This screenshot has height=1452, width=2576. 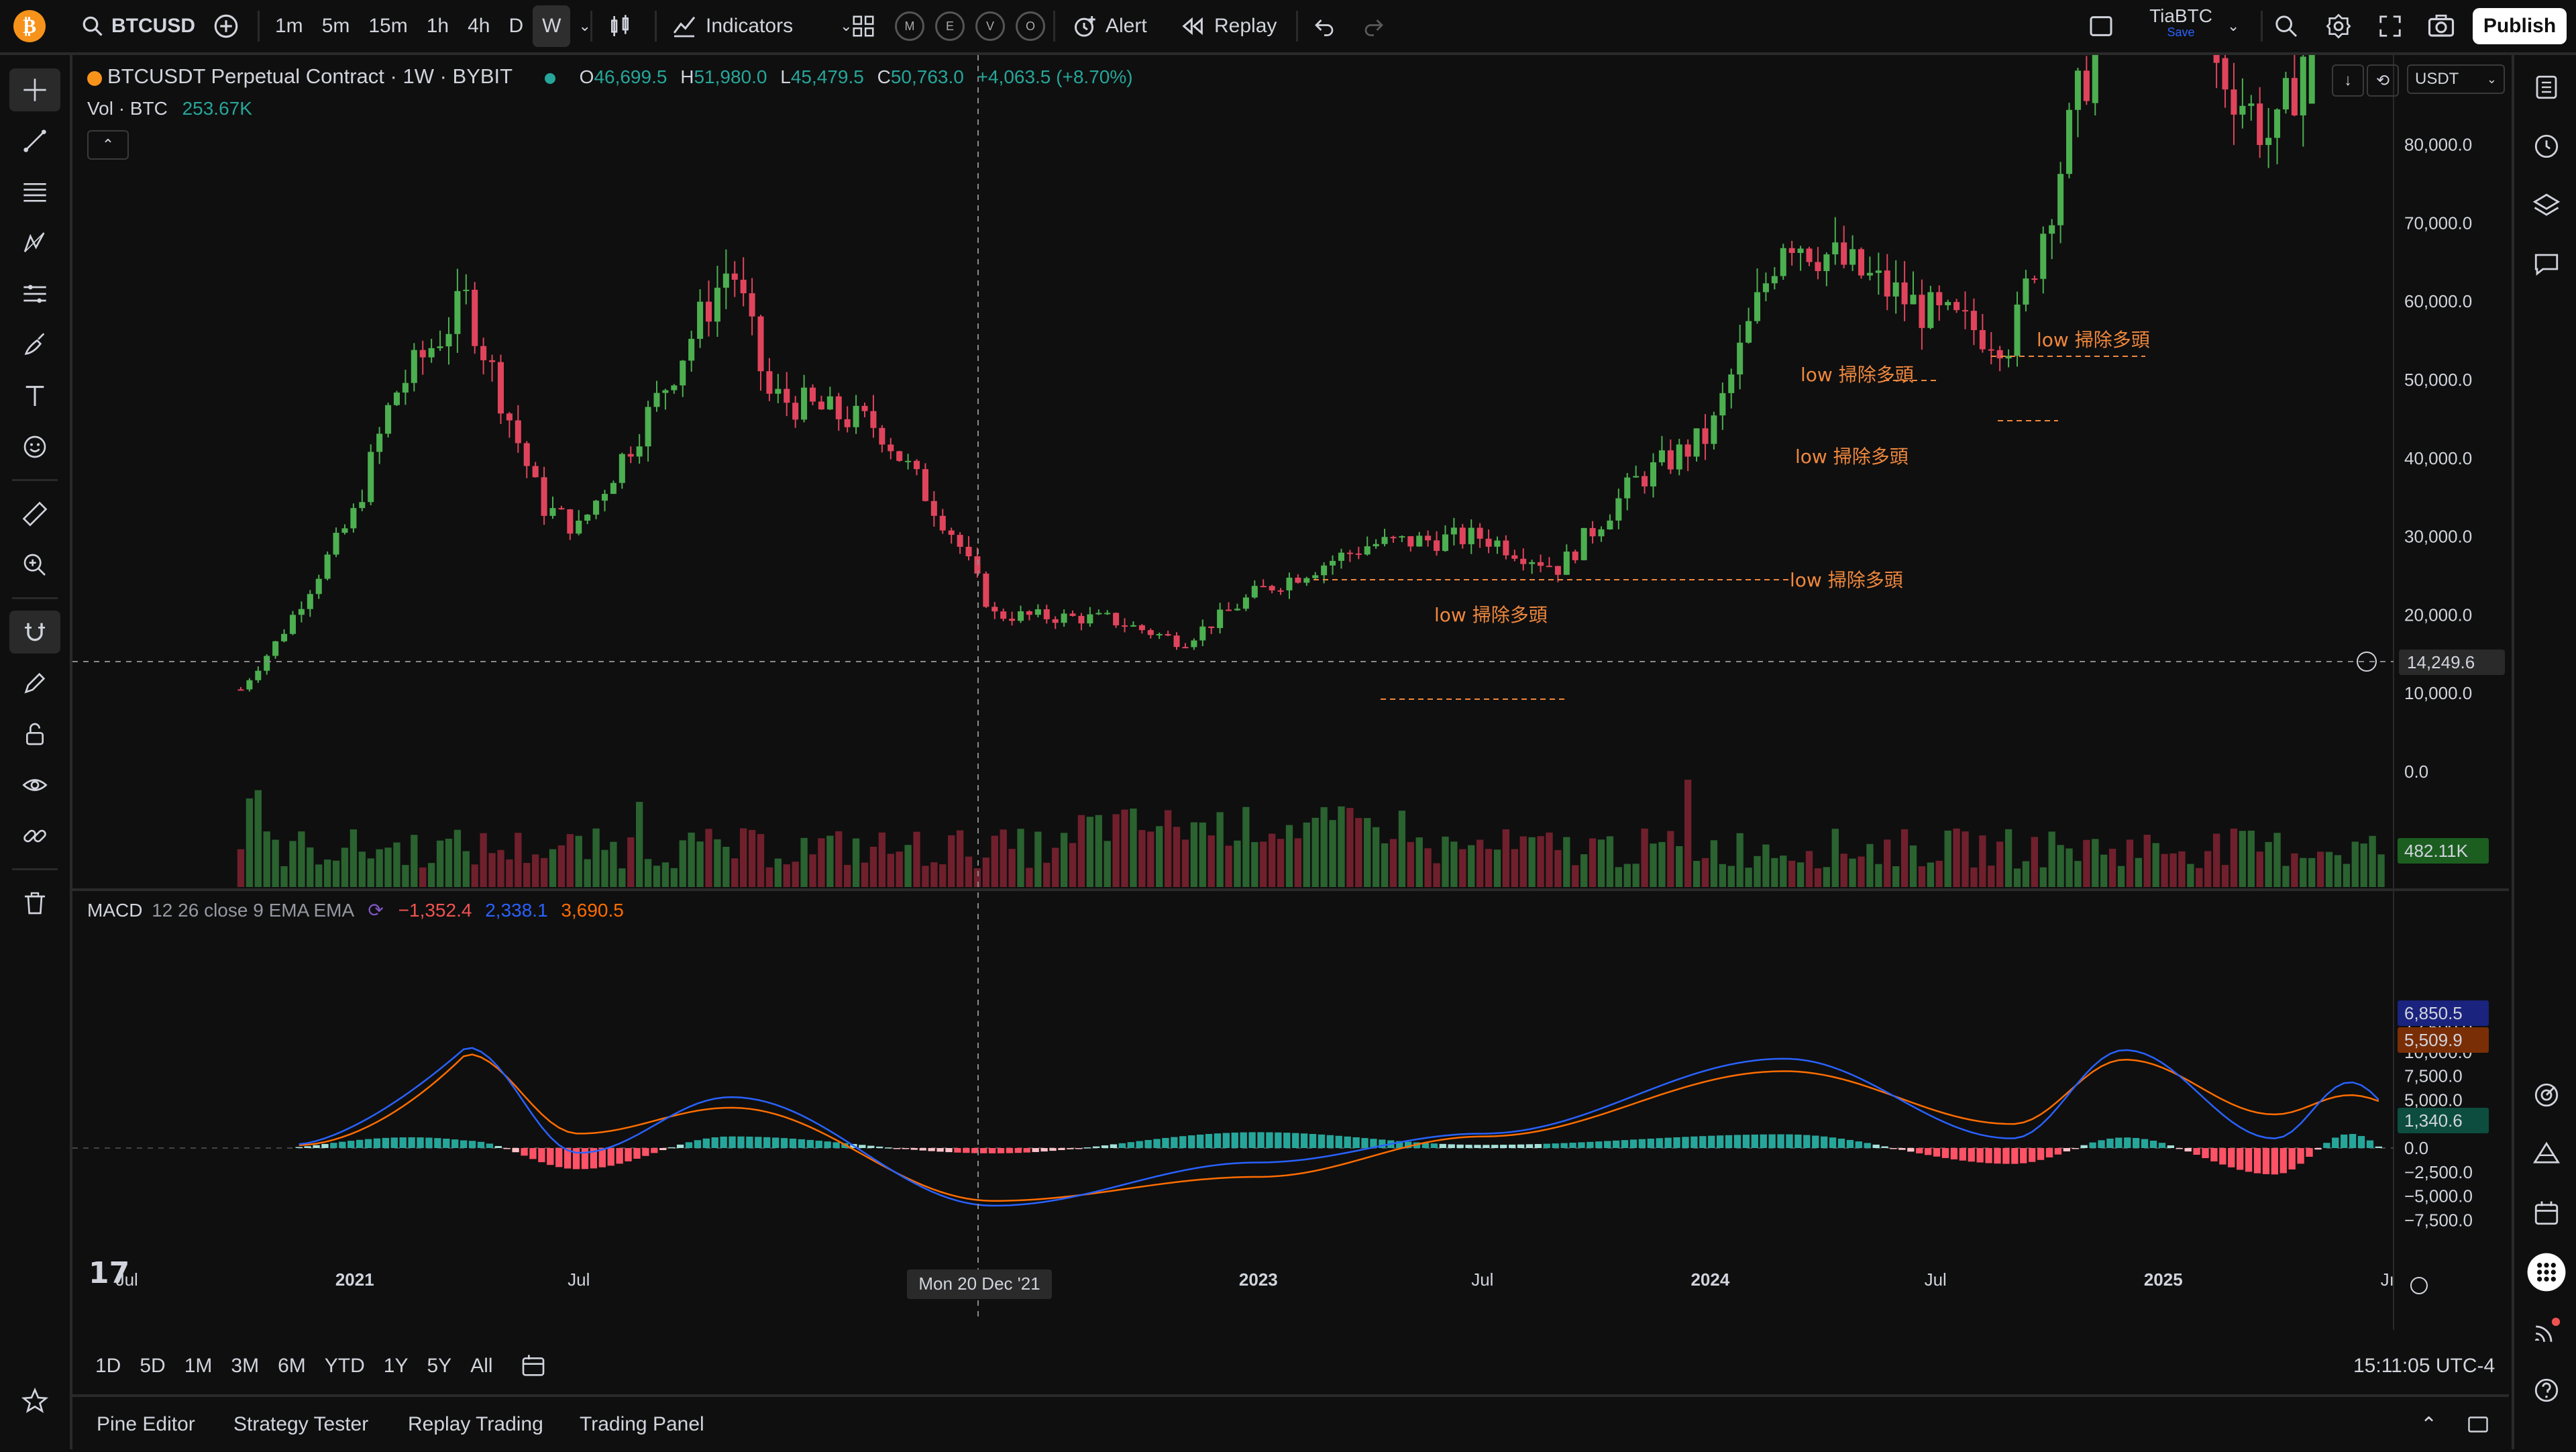 I want to click on range-3m: 3M, so click(x=245, y=1366).